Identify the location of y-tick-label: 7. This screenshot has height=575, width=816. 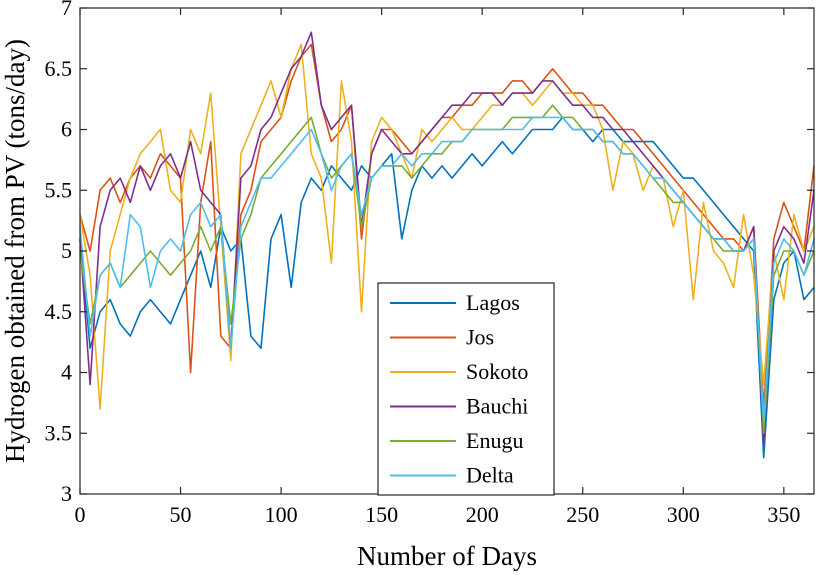
(66, 10).